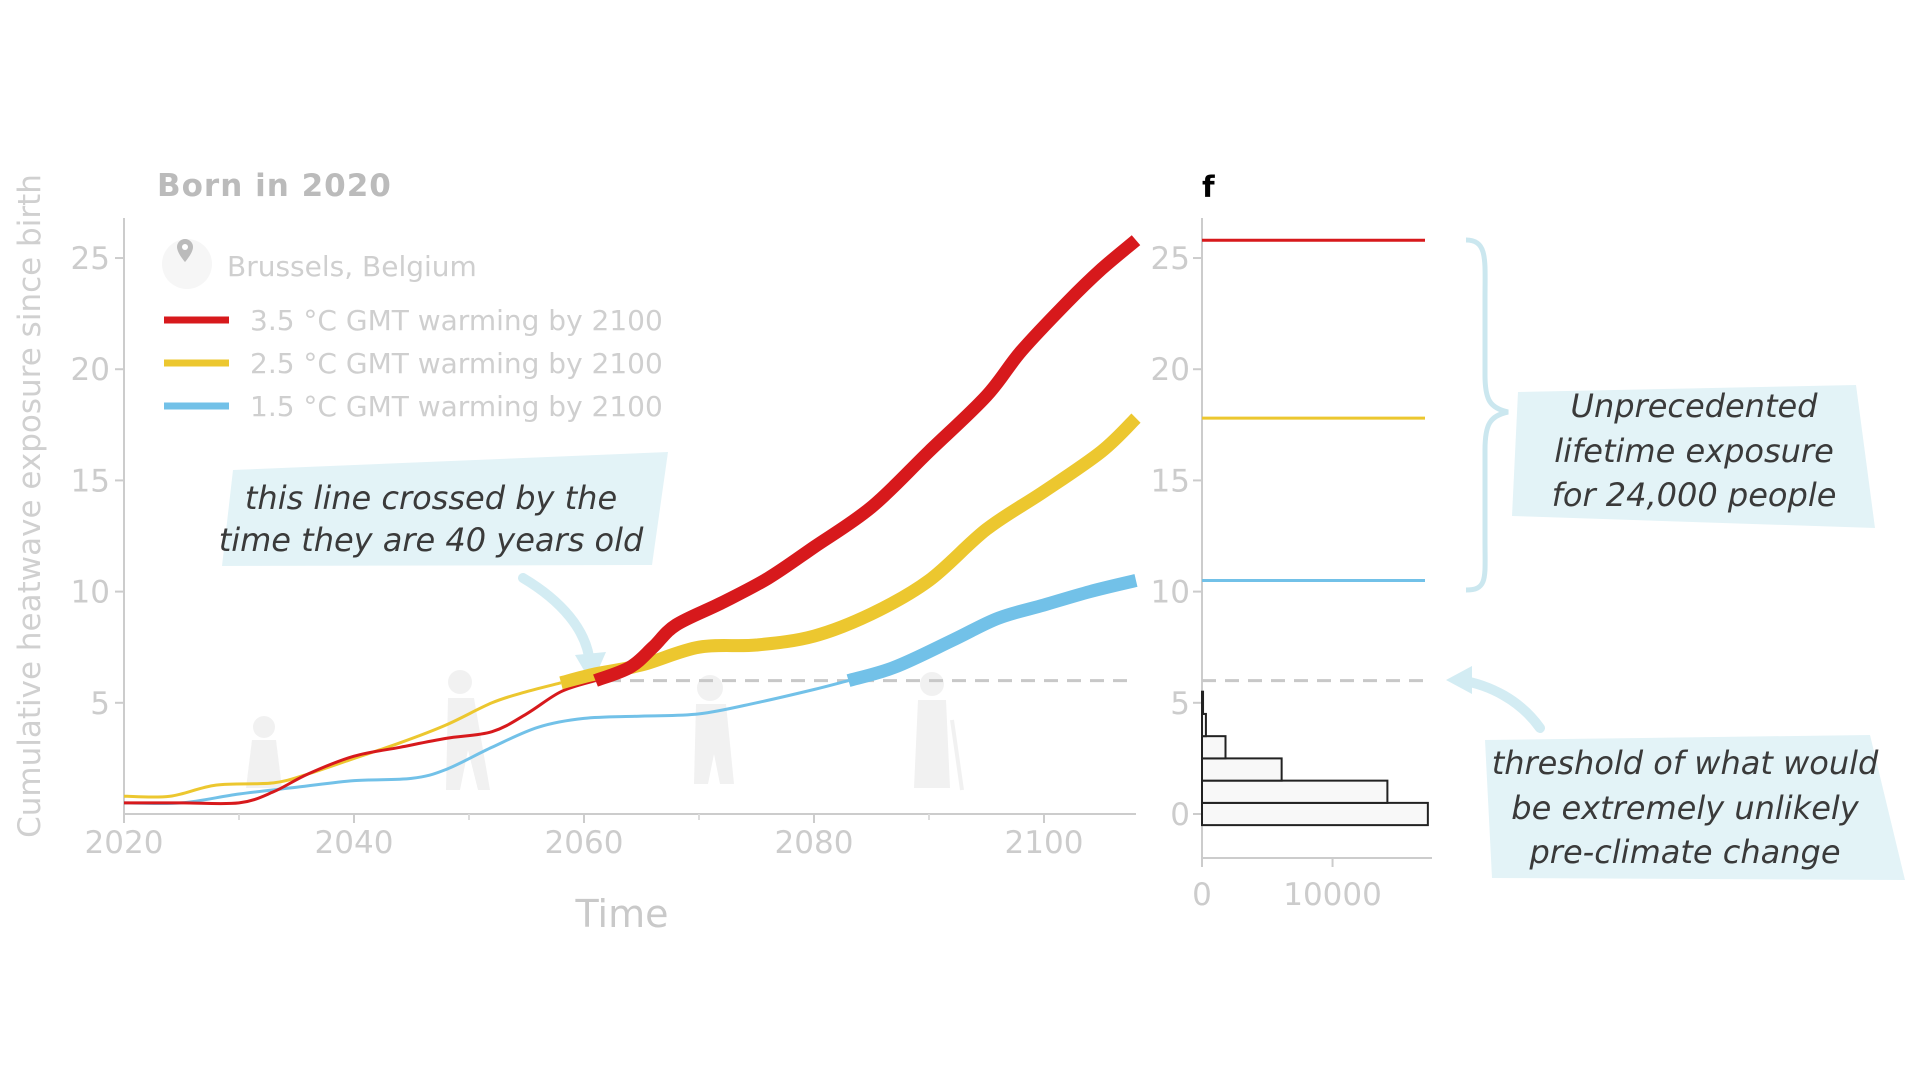 The image size is (1920, 1080). I want to click on panel-label: f, so click(1208, 187).